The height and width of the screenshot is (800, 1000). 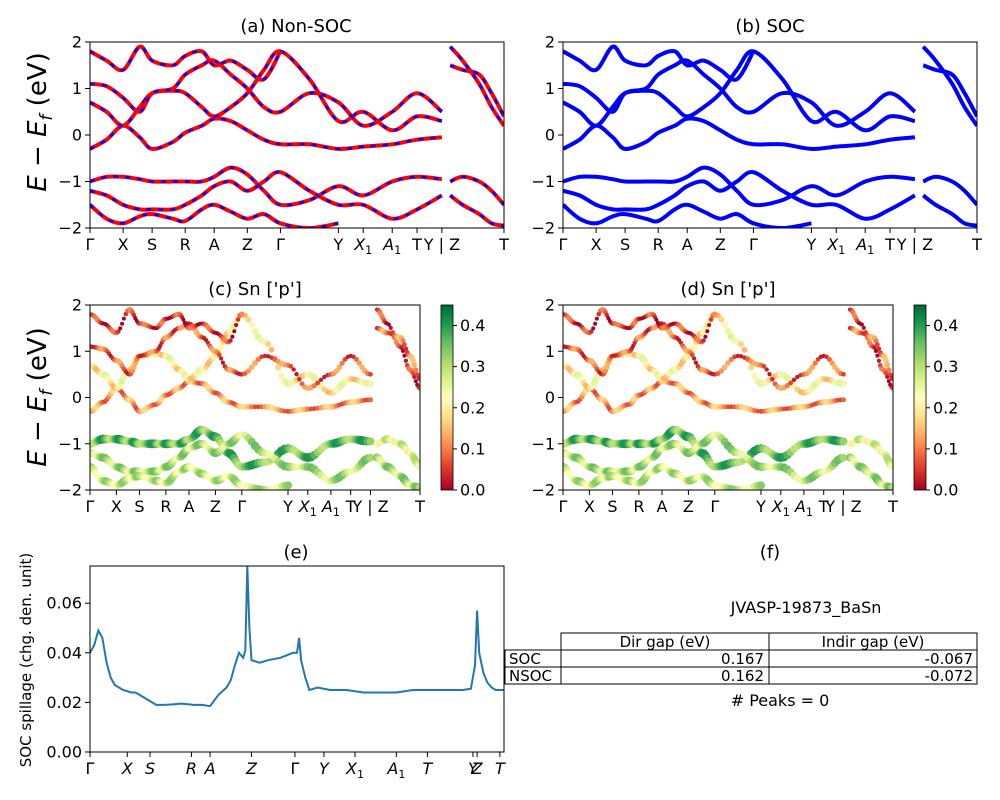 What do you see at coordinates (864, 246) in the screenshot?
I see `xtick-label-b: A1` at bounding box center [864, 246].